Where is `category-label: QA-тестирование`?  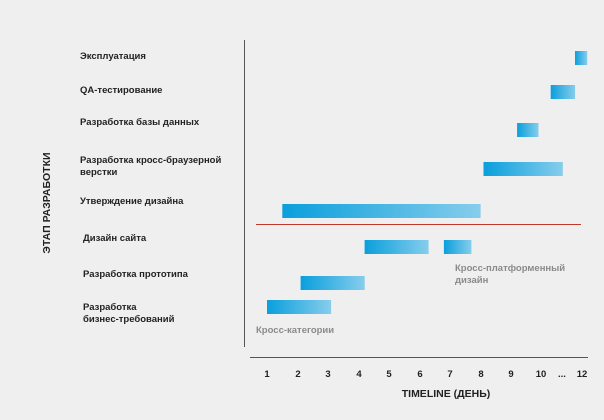 category-label: QA-тестирование is located at coordinates (121, 90).